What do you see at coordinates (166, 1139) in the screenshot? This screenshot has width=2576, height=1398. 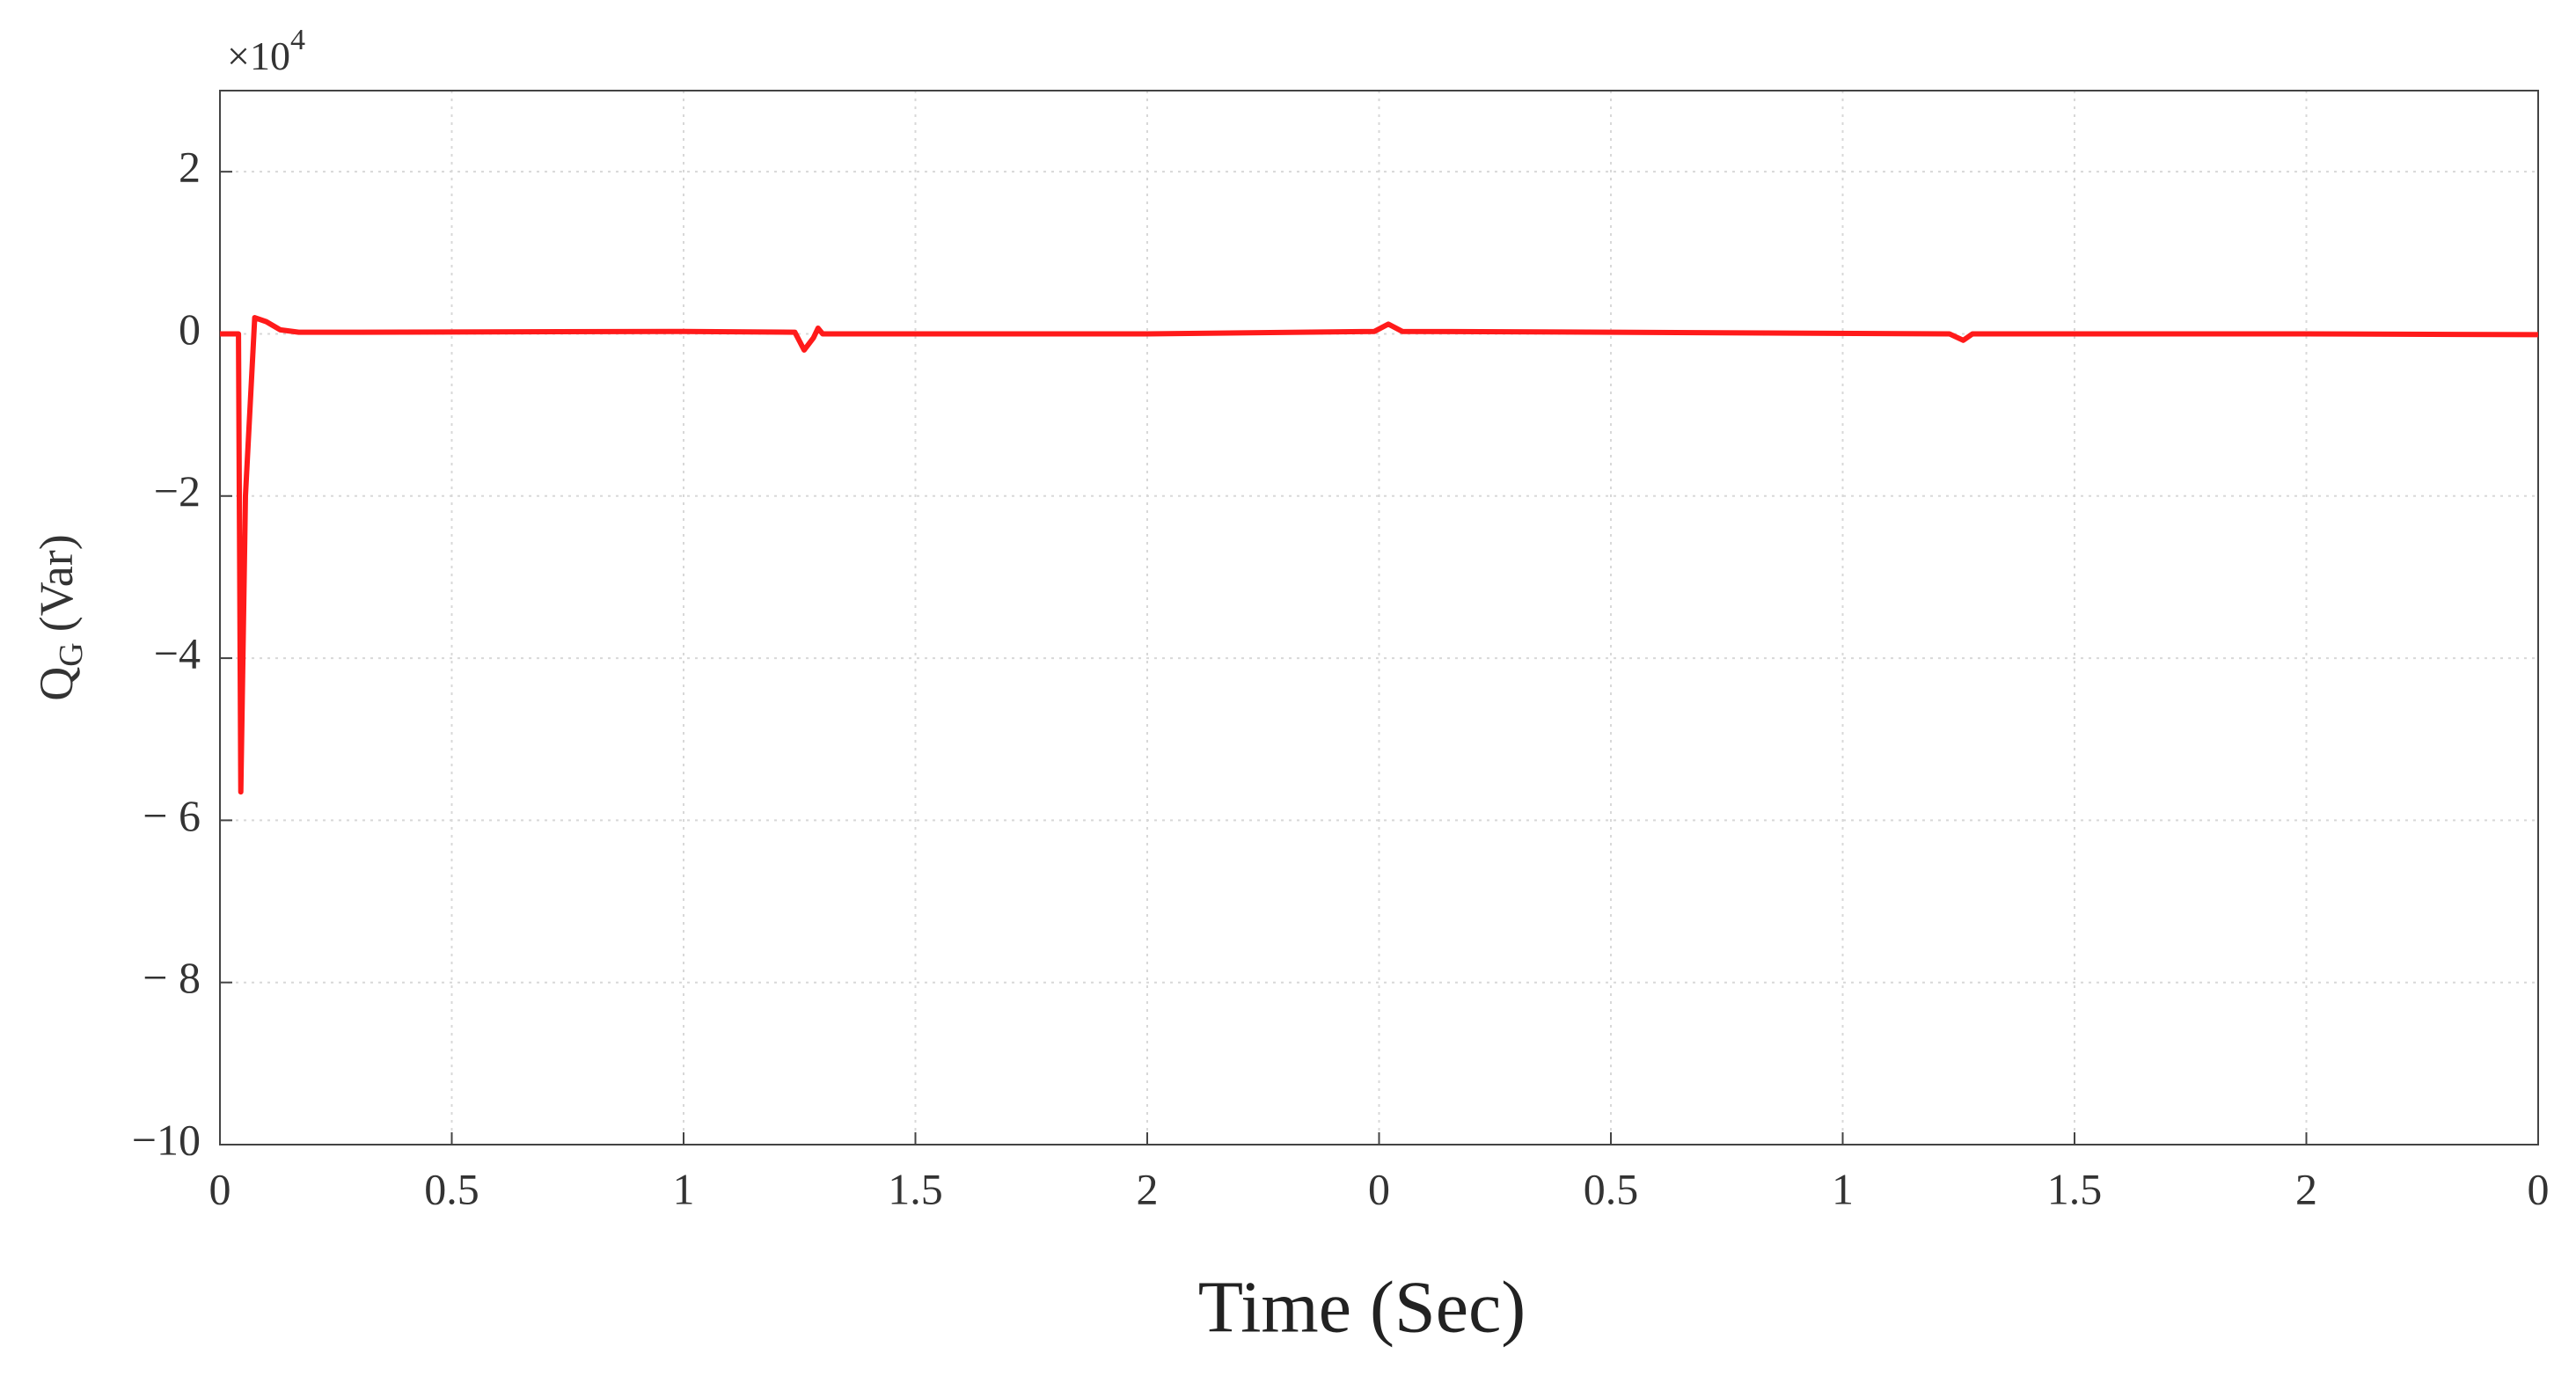 I see `y-tick-label: −10` at bounding box center [166, 1139].